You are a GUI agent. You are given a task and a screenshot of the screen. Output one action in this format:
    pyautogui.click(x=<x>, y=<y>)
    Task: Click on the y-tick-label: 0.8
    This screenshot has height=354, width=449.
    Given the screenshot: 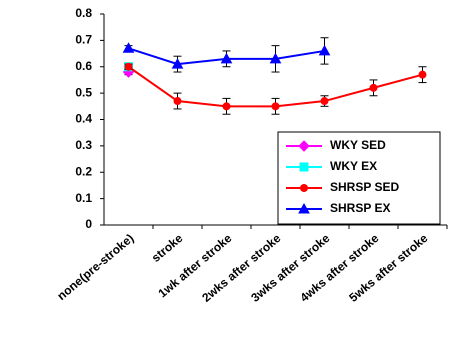 What is the action you would take?
    pyautogui.click(x=83, y=13)
    